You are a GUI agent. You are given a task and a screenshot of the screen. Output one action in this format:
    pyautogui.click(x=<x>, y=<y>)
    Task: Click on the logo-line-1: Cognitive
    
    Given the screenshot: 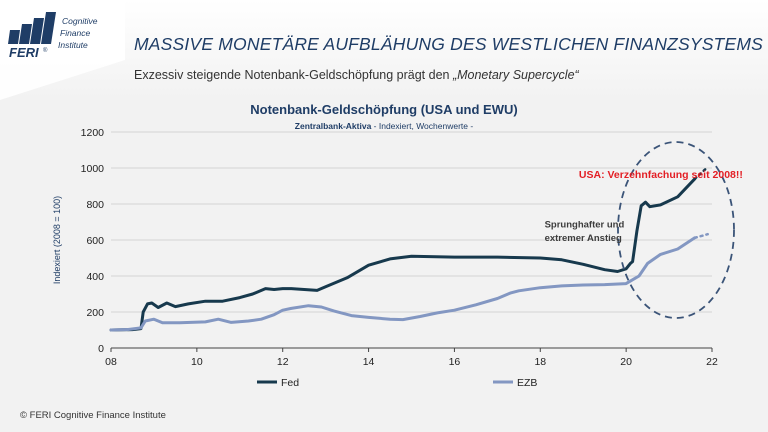 What is the action you would take?
    pyautogui.click(x=80, y=21)
    